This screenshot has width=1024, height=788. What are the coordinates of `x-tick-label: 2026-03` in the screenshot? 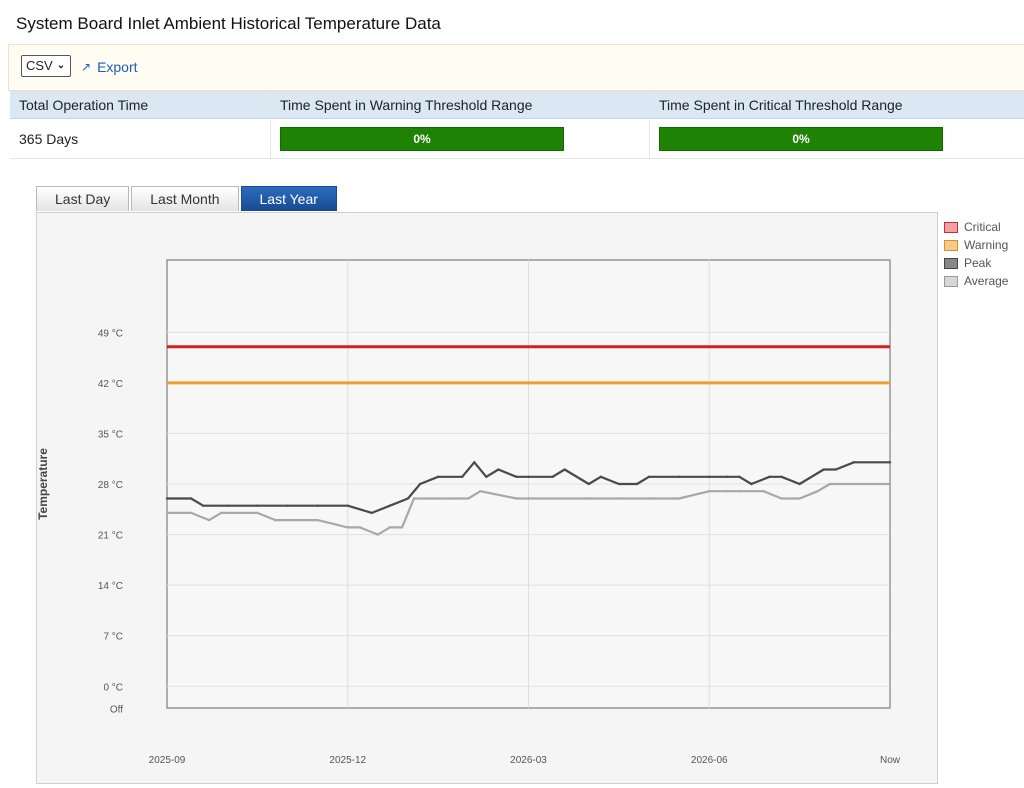 It's located at (528, 760).